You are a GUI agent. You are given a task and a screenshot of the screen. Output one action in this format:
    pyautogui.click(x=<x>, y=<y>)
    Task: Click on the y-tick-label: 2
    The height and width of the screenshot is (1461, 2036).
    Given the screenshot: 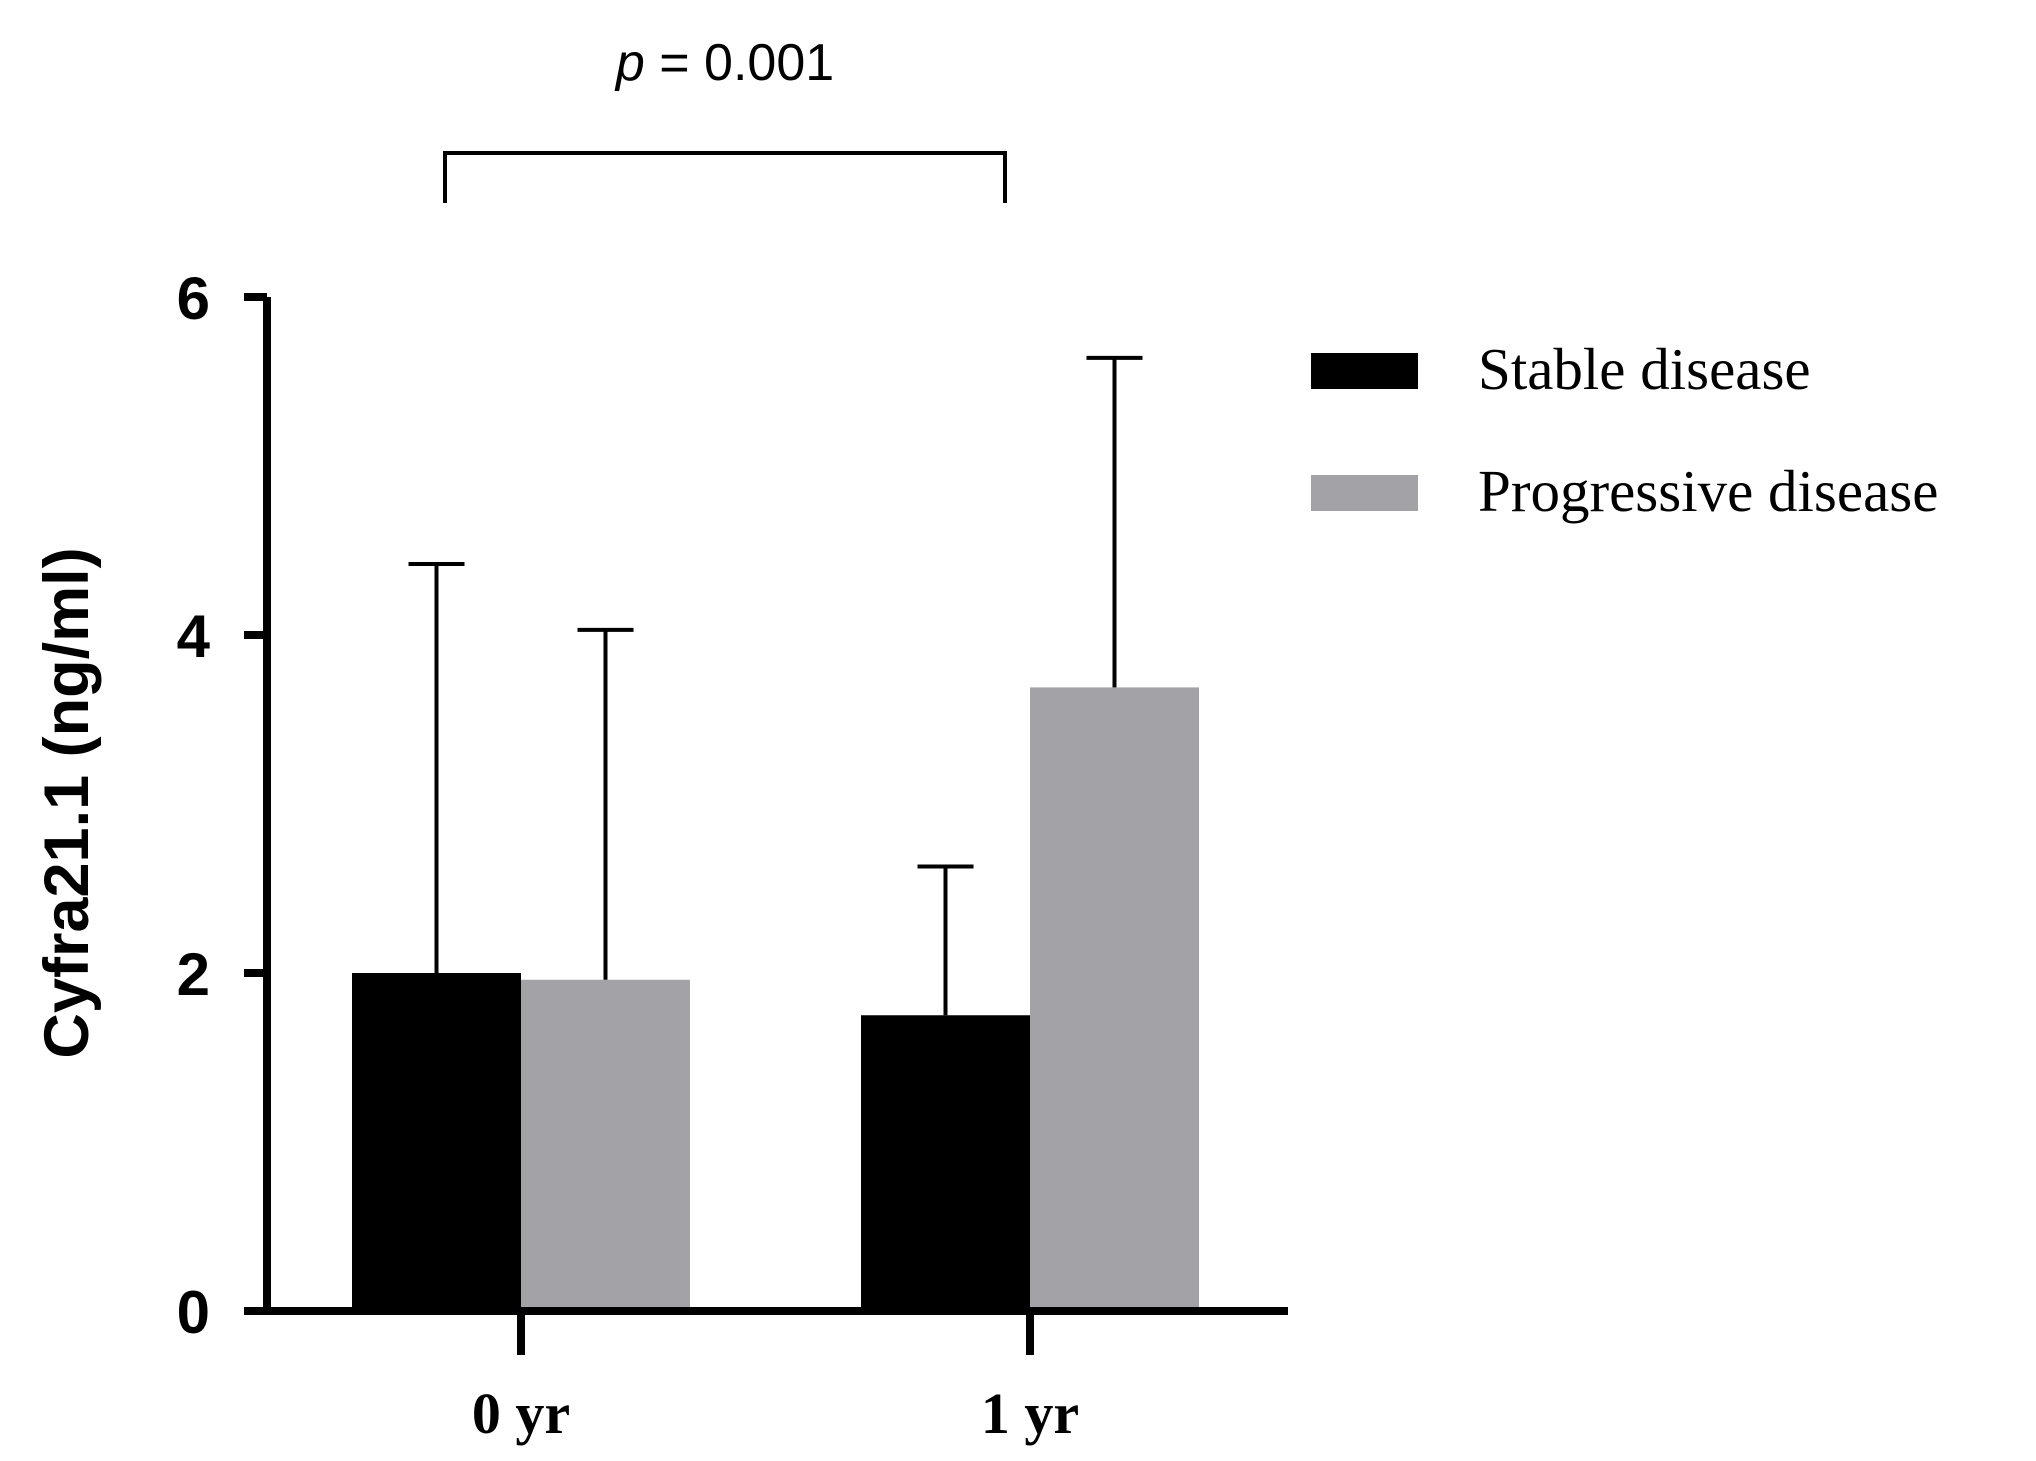 What is the action you would take?
    pyautogui.click(x=193, y=974)
    